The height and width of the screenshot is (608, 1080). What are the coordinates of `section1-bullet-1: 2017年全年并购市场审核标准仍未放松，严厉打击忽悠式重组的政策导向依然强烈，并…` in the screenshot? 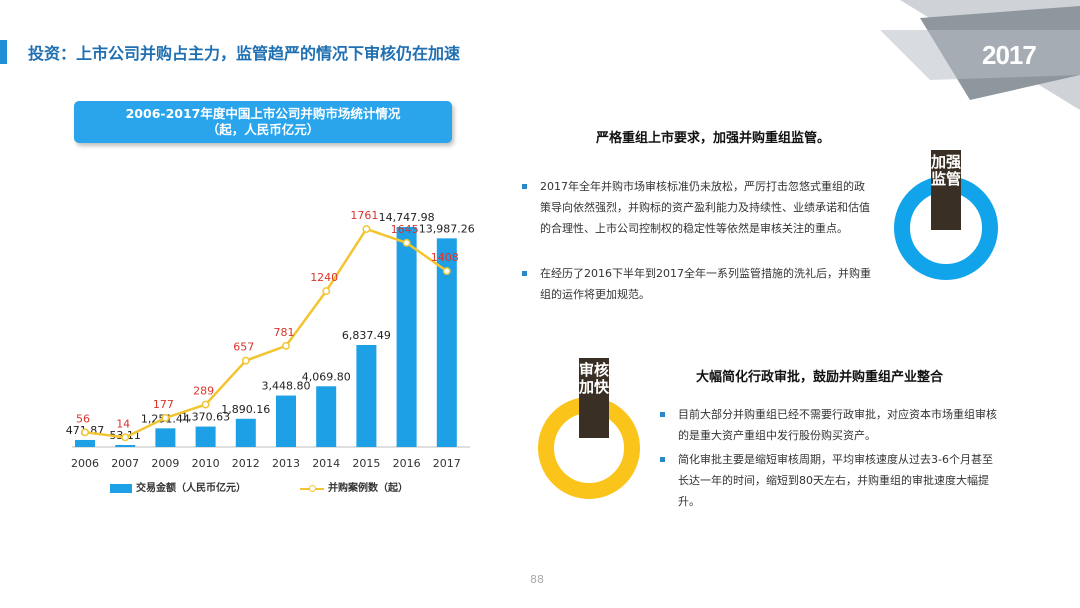 It's located at (698, 207).